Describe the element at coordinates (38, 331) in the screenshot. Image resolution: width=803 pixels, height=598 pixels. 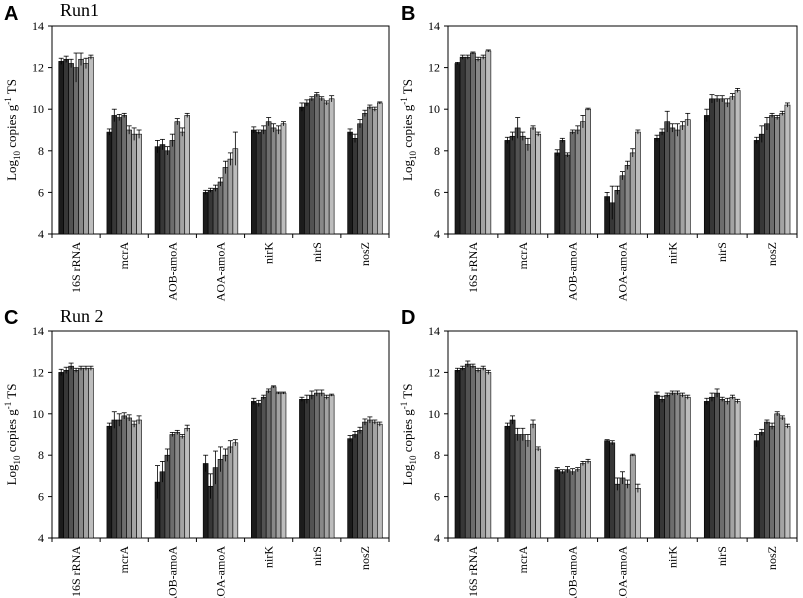
I see `y-tick-label: 14` at that location.